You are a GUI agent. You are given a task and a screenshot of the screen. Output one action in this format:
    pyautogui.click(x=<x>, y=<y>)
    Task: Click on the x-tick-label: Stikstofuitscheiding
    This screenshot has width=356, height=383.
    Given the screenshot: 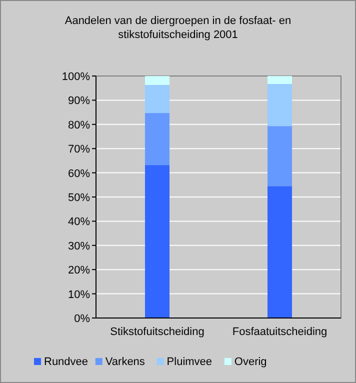 What is the action you would take?
    pyautogui.click(x=157, y=332)
    